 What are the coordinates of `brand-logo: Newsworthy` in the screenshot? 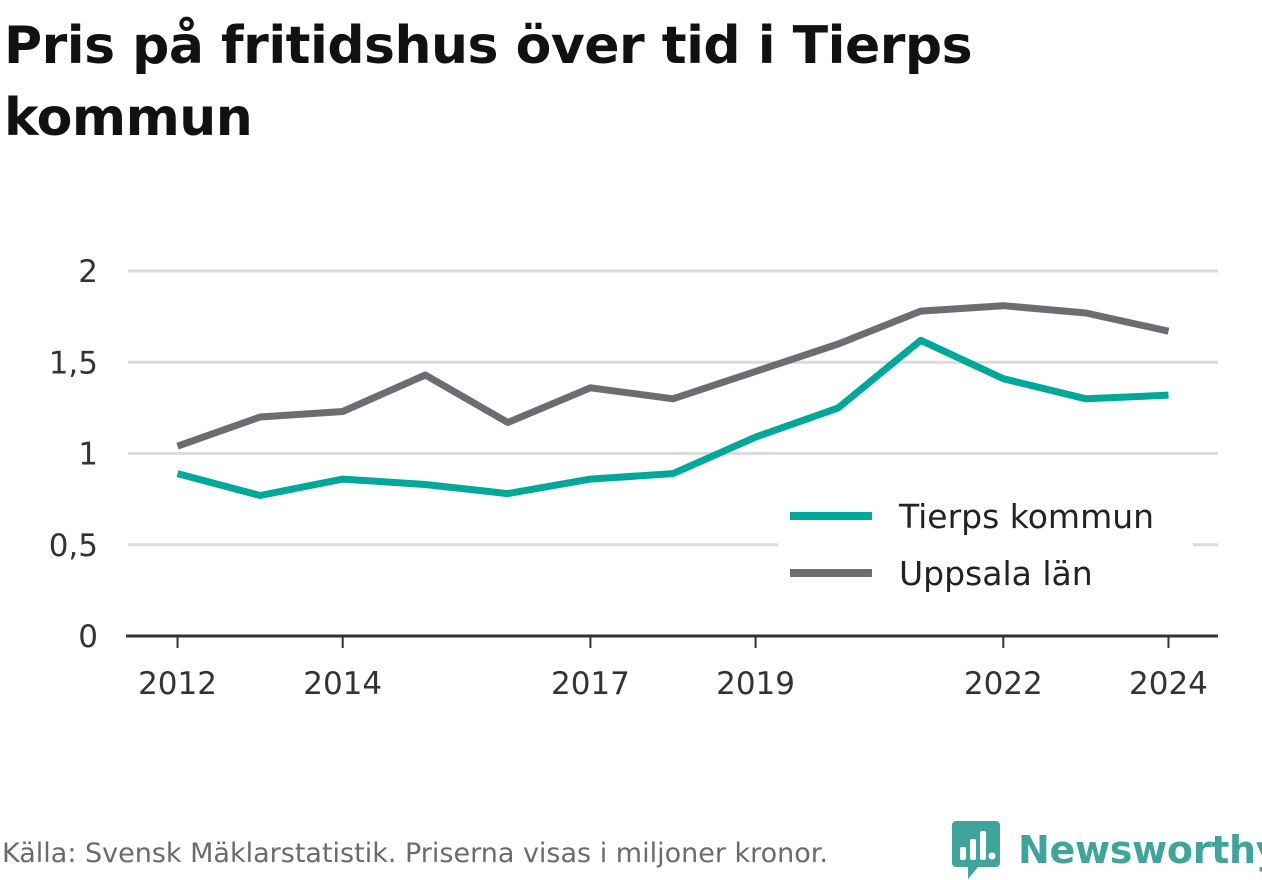 It's located at (1107, 850).